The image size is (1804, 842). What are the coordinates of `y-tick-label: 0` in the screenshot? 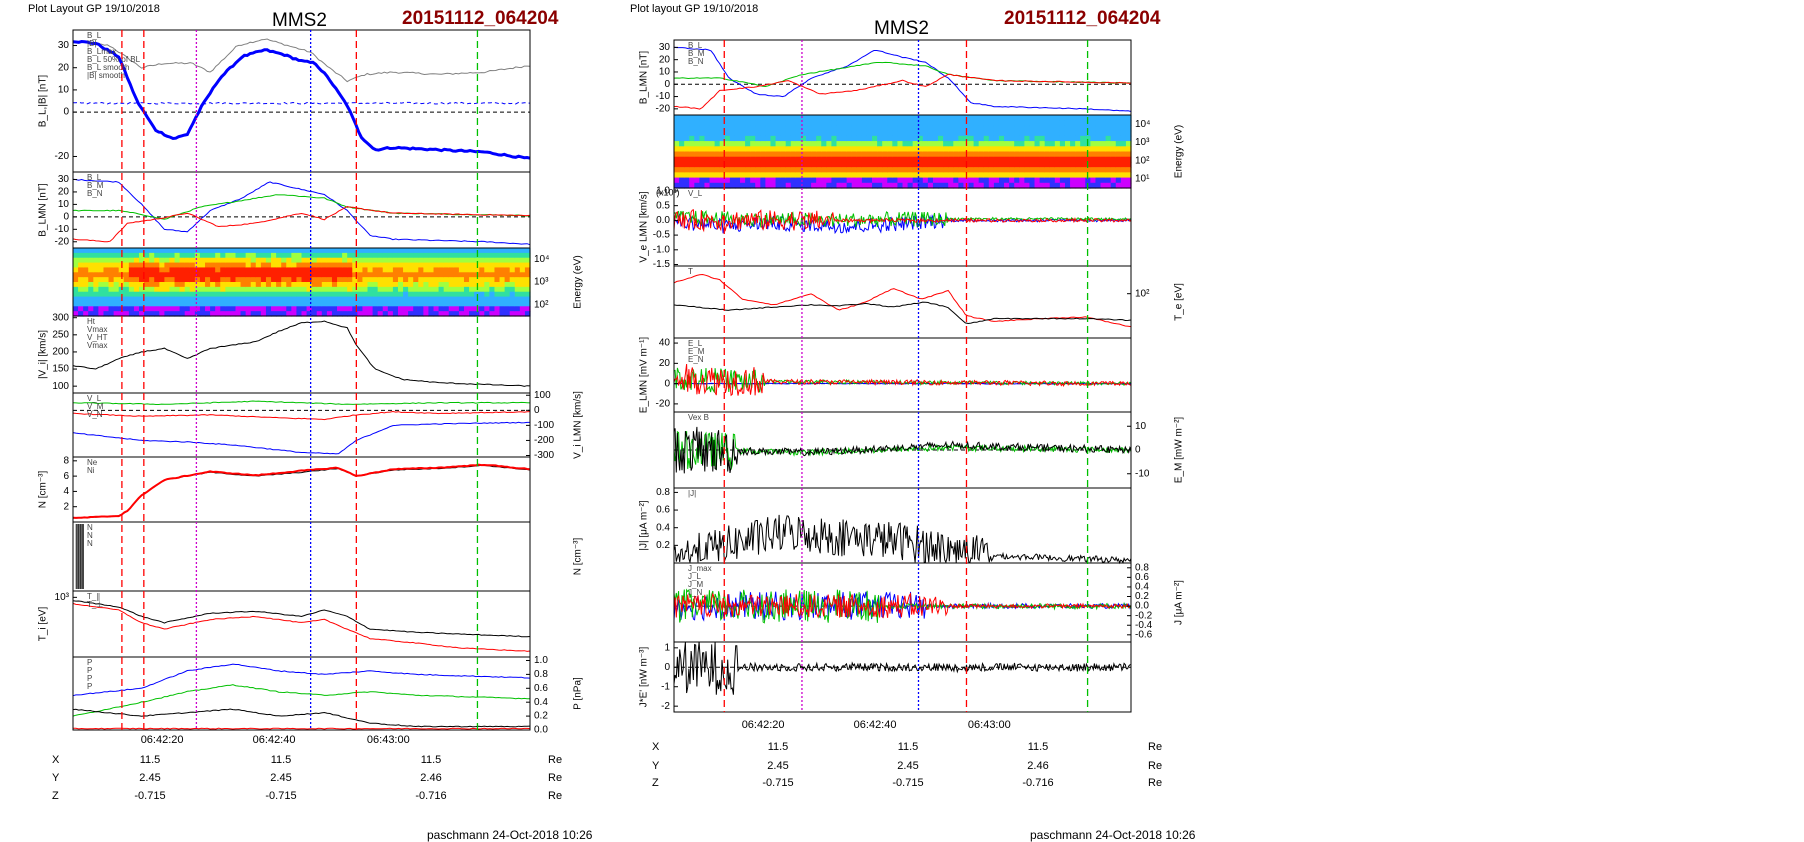 It's located at (66, 216).